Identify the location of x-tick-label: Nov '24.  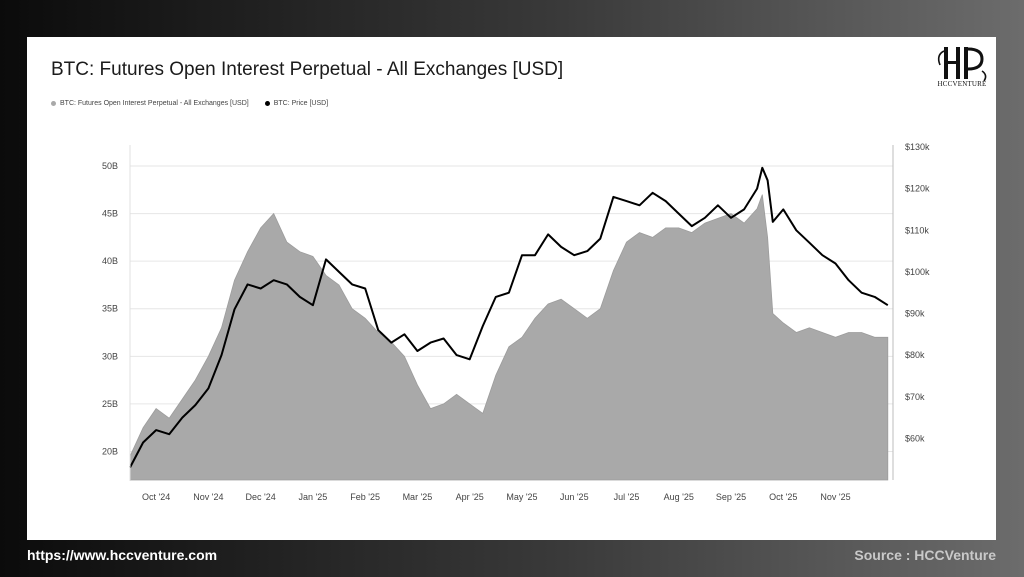
(208, 497).